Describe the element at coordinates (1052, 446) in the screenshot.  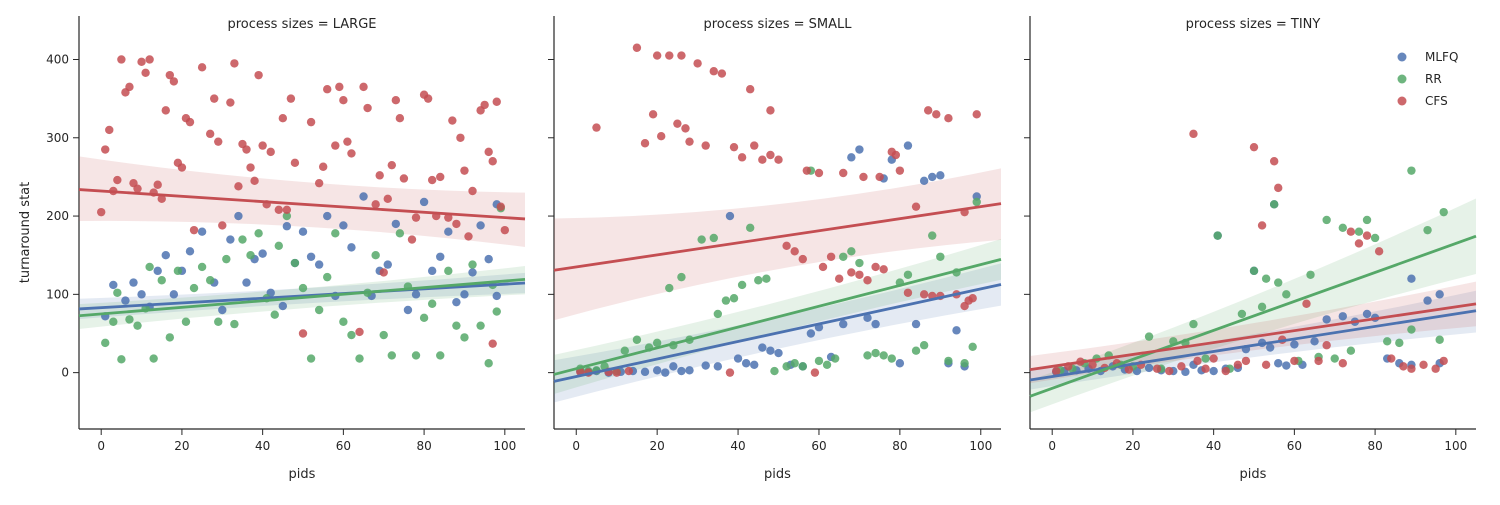
I see `x-tick-label: 0` at that location.